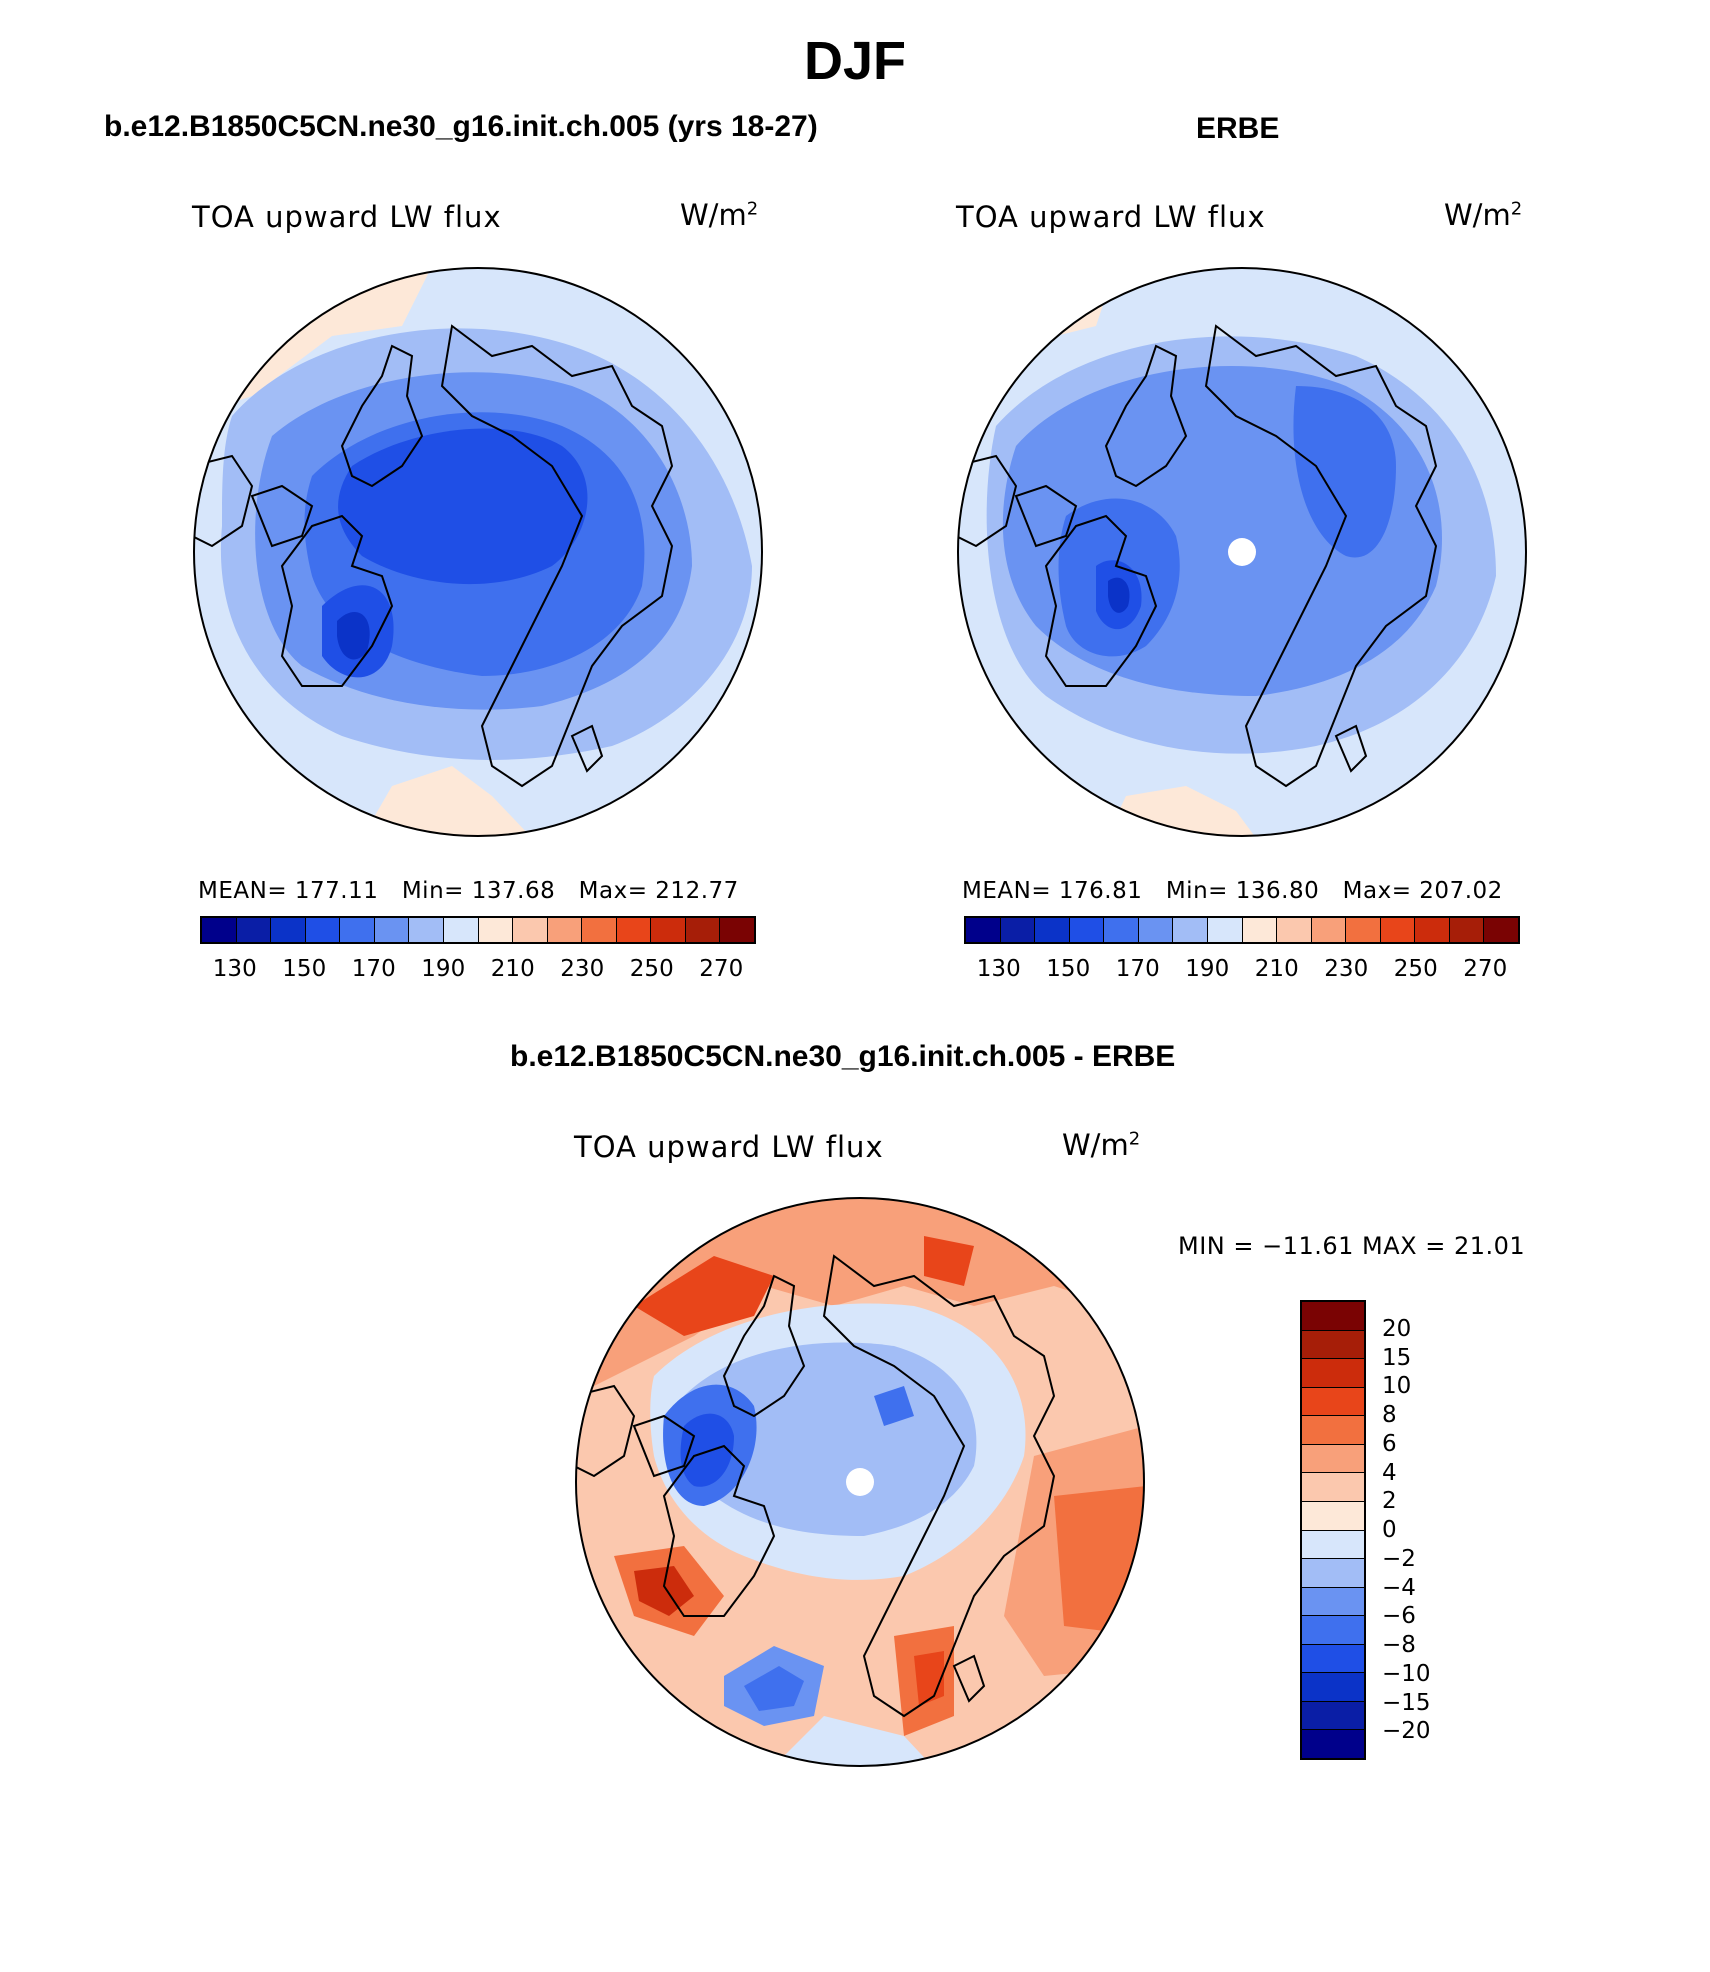 The width and height of the screenshot is (1710, 1972). I want to click on colorbar-tick-label: −4, so click(1399, 1587).